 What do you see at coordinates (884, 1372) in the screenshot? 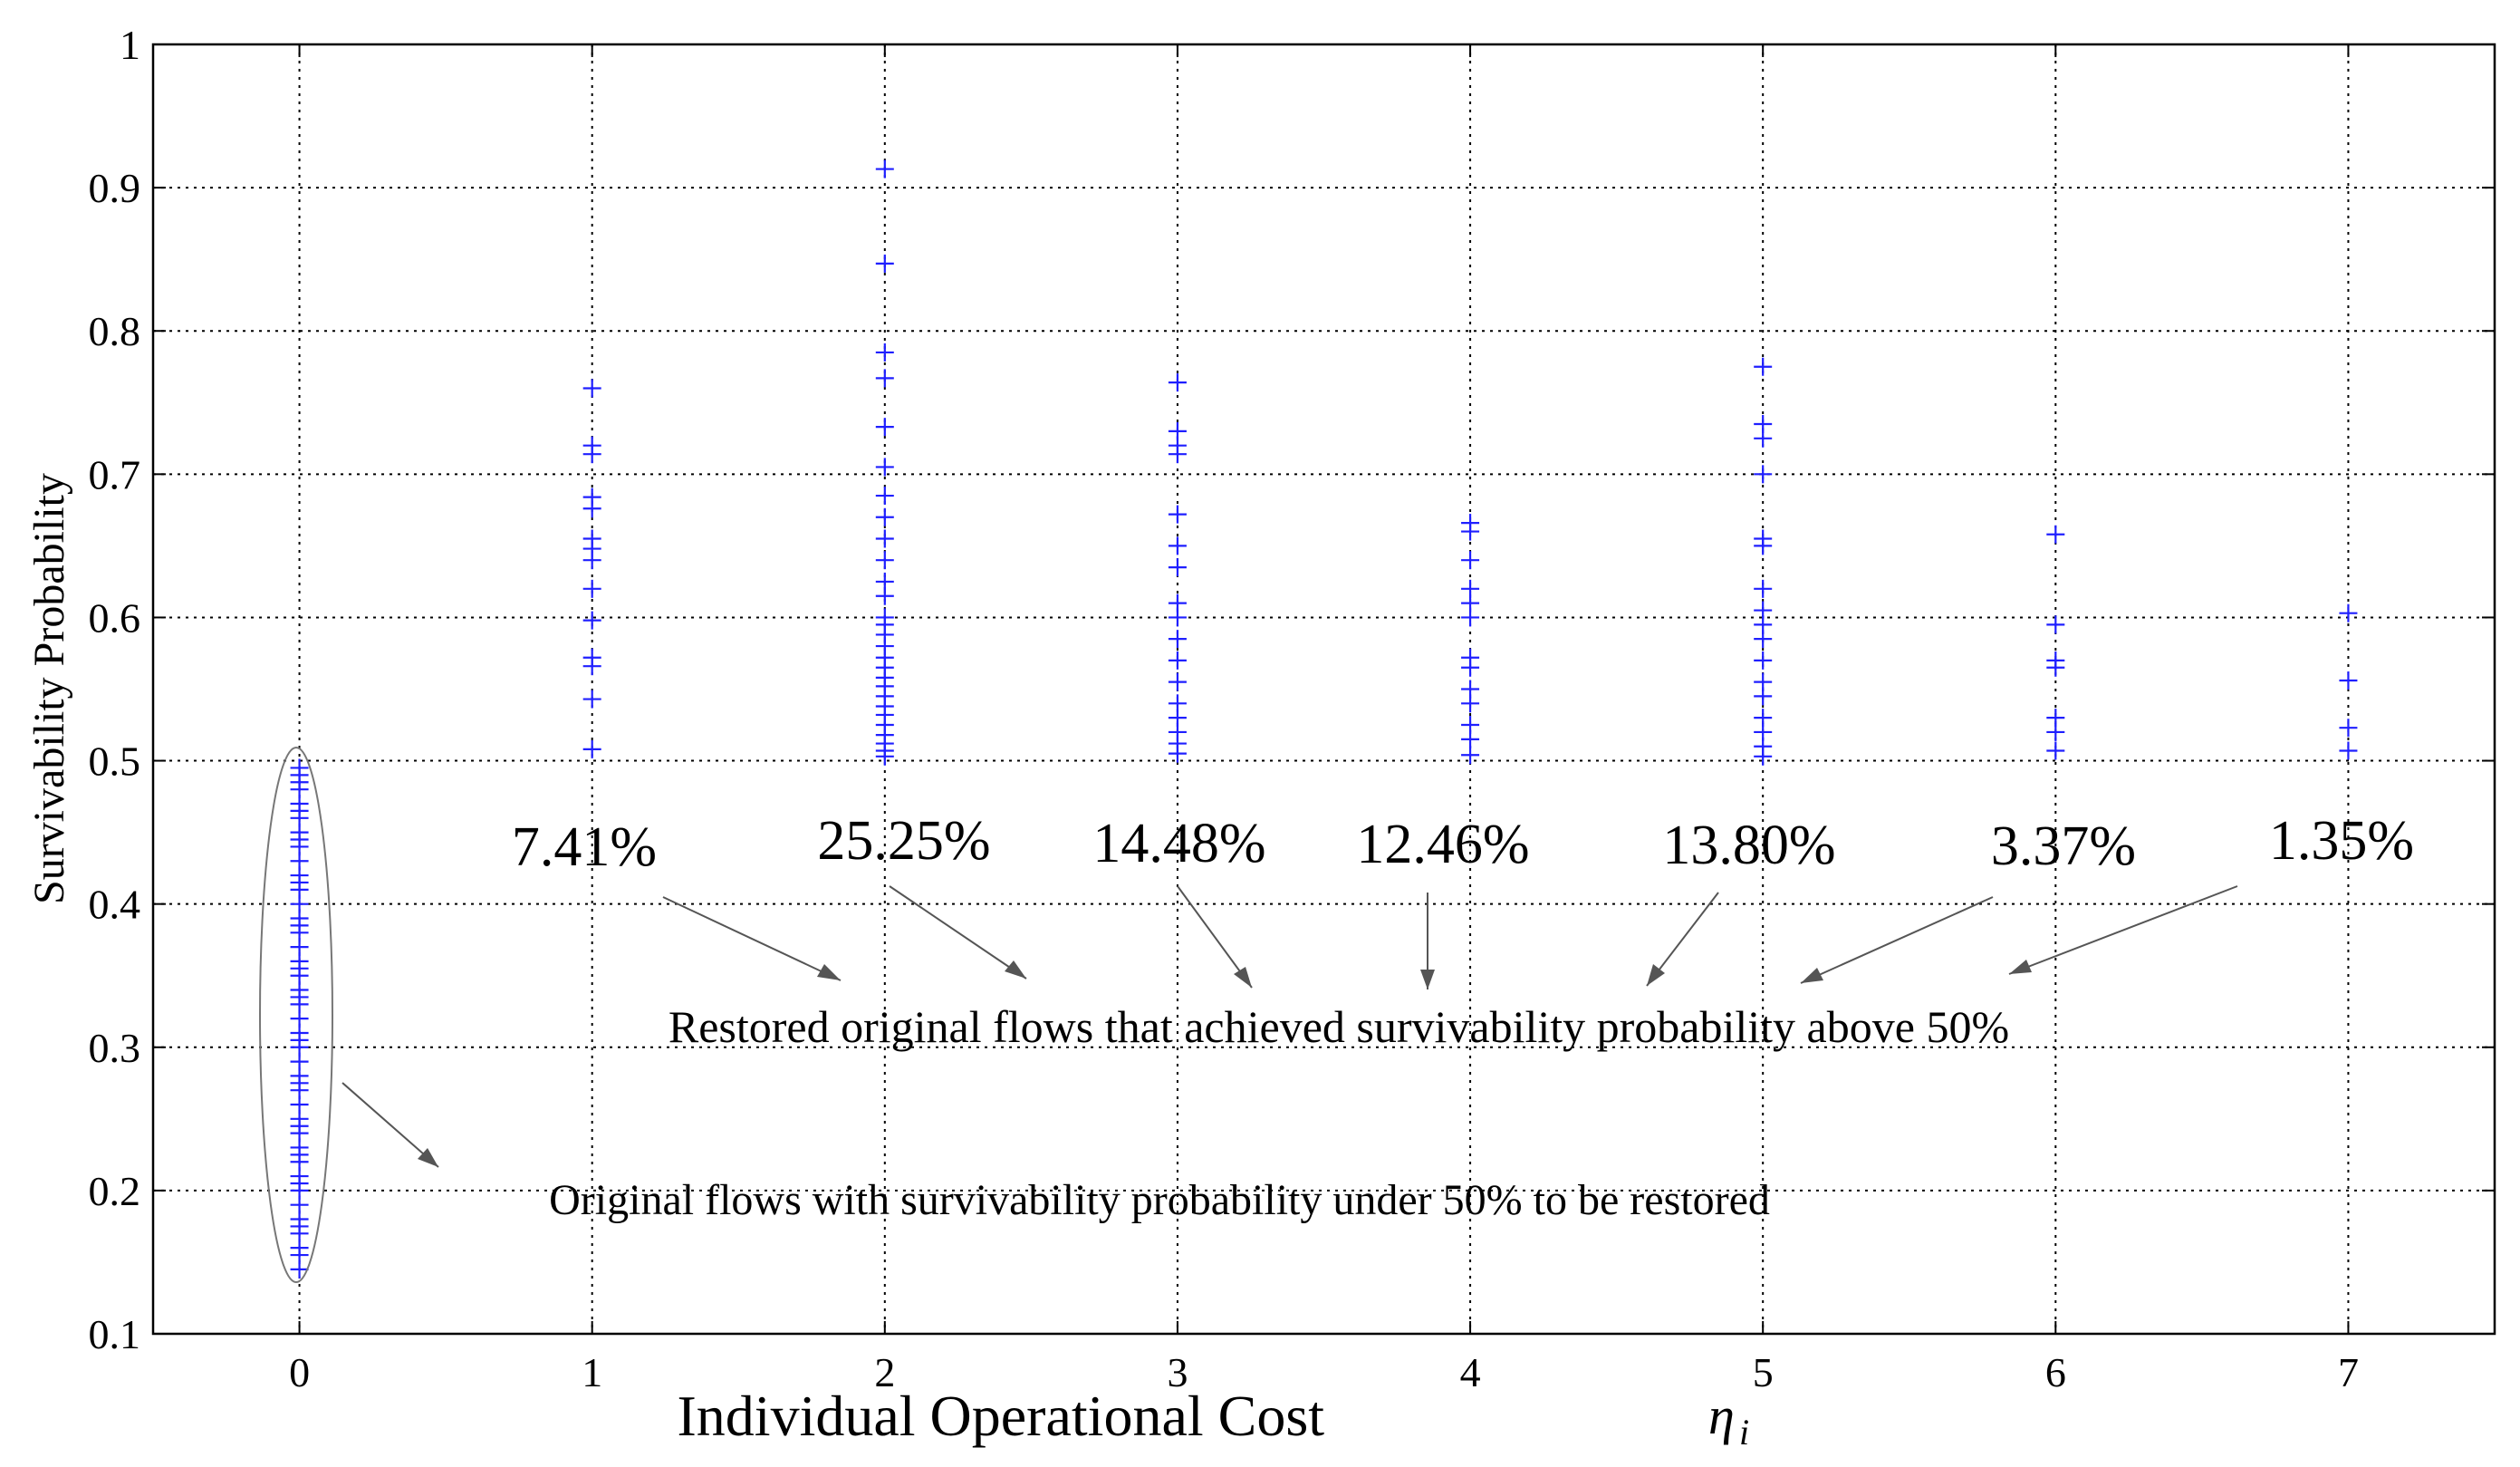
I see `x-tick-label: 2` at bounding box center [884, 1372].